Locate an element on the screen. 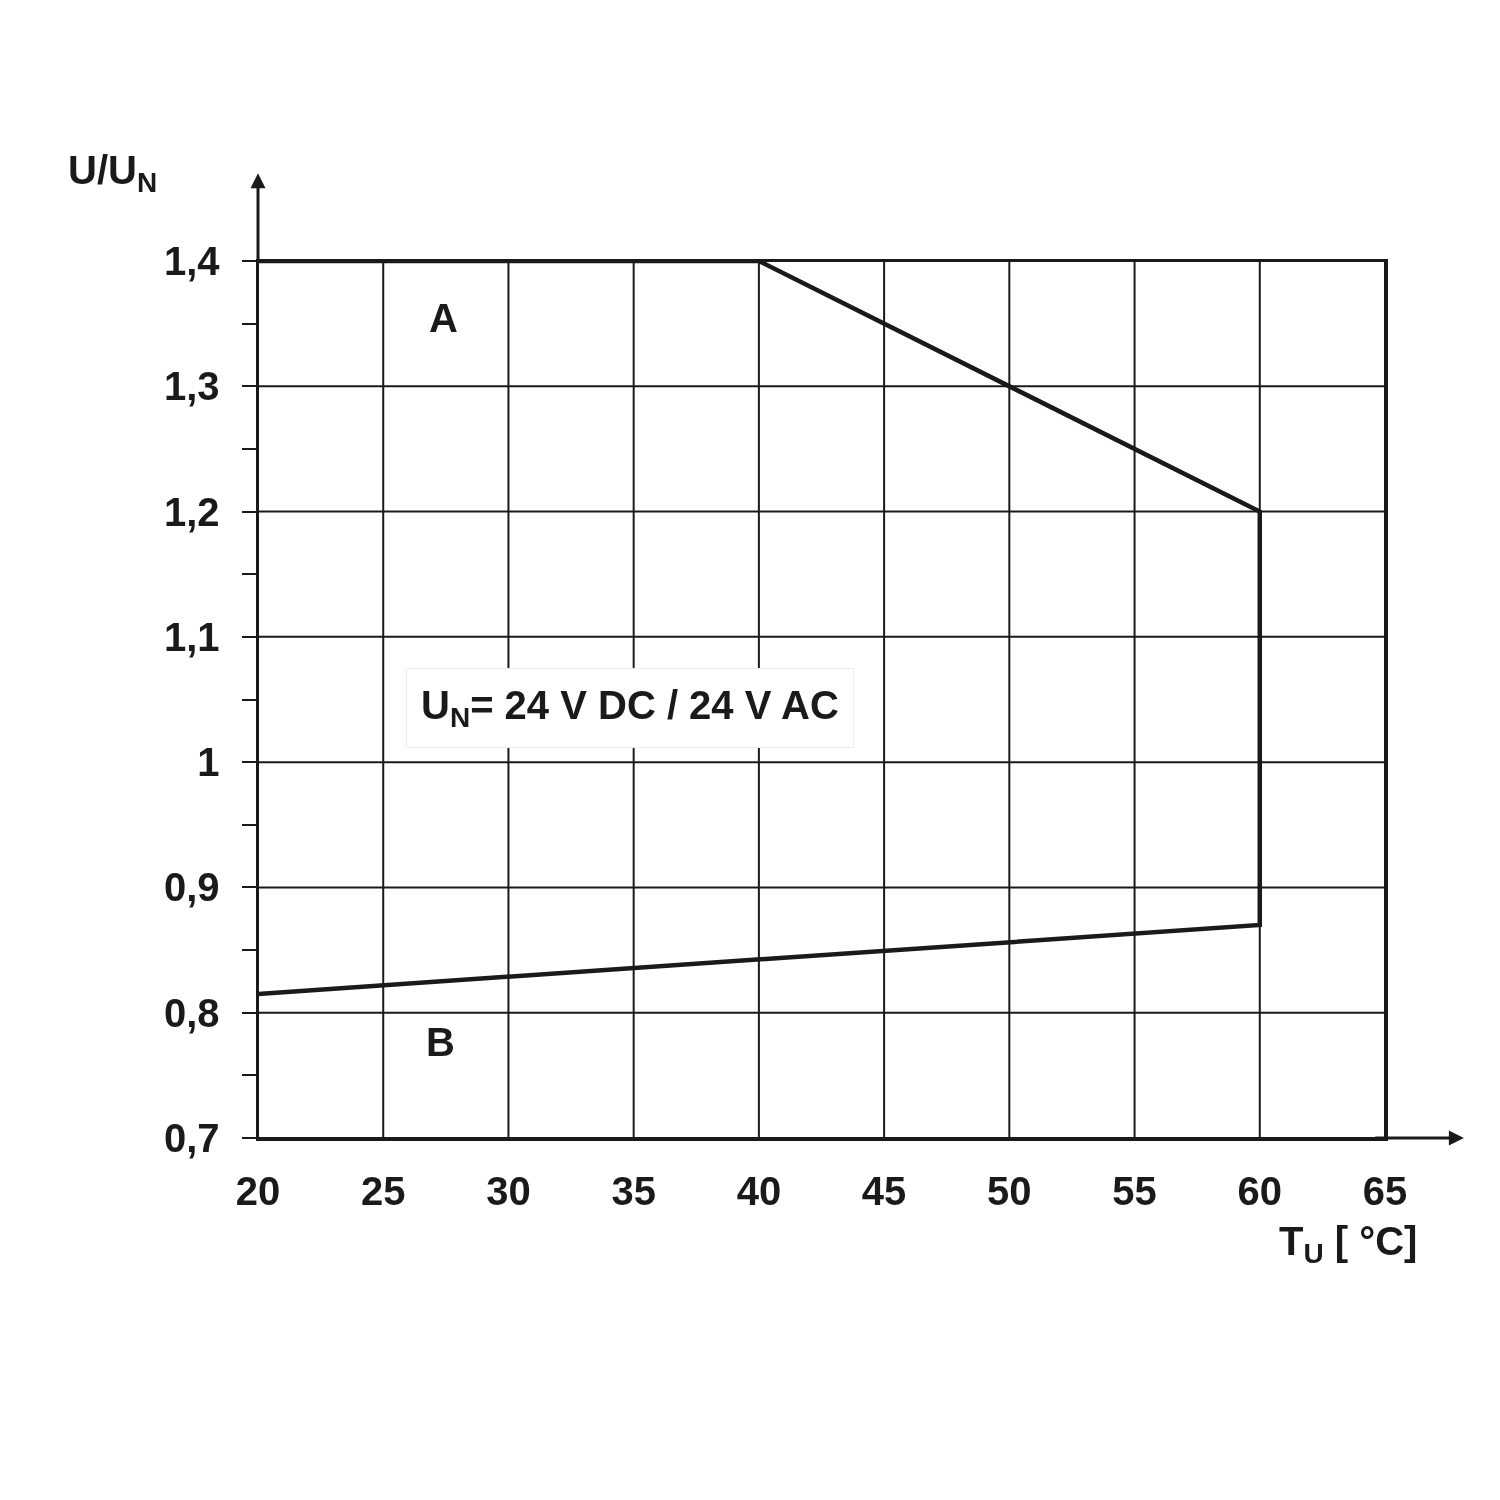 This screenshot has width=1500, height=1500. y-axis-title: U/U$_{N}$ is located at coordinates (113, 173).